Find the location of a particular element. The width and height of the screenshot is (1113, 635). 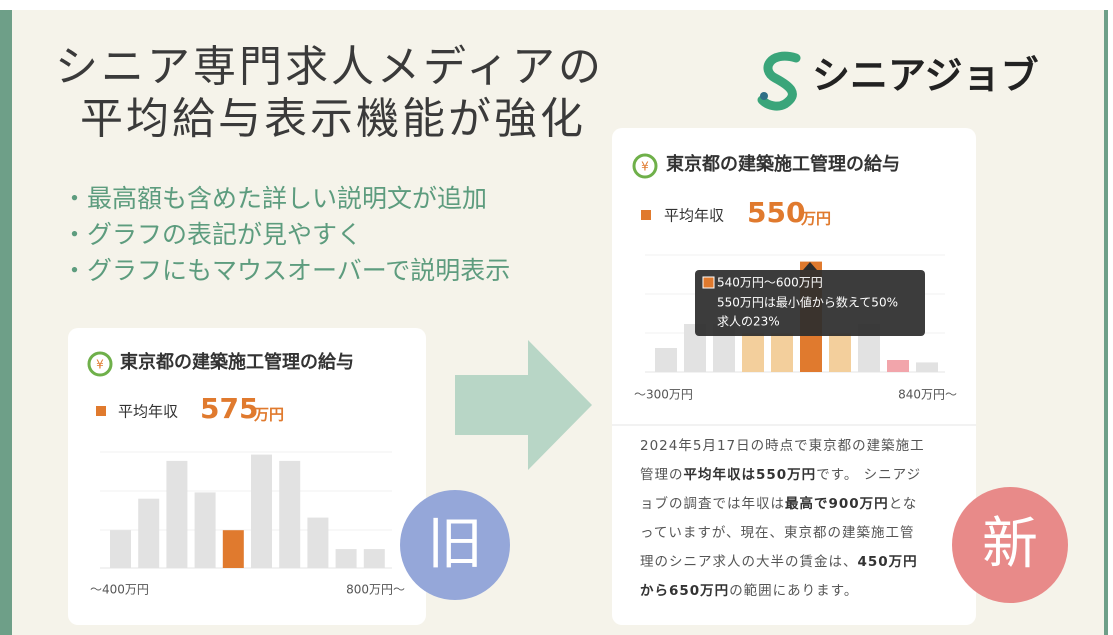

paragraph-line: ョブの調査では年収は最高で900万円とな is located at coordinates (778, 503).